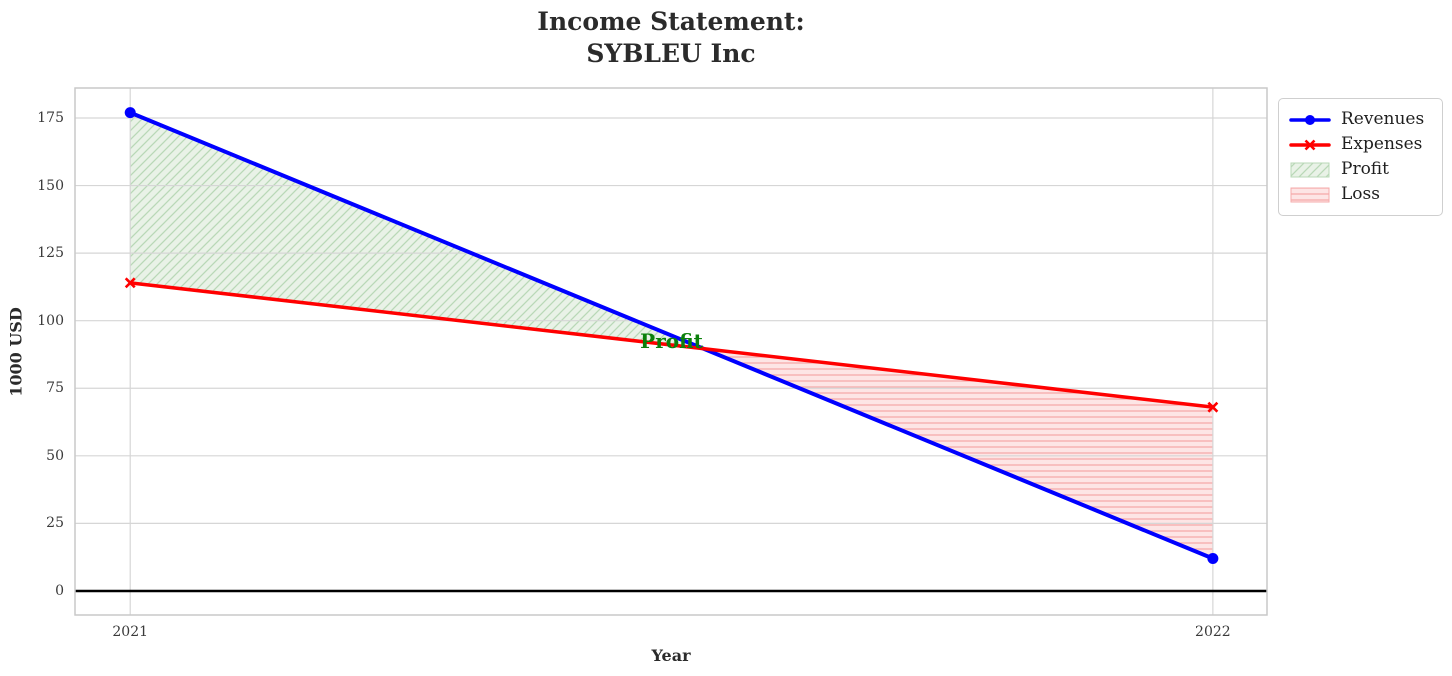 The width and height of the screenshot is (1452, 676). I want to click on legend-item-label: Revenues, so click(1383, 119).